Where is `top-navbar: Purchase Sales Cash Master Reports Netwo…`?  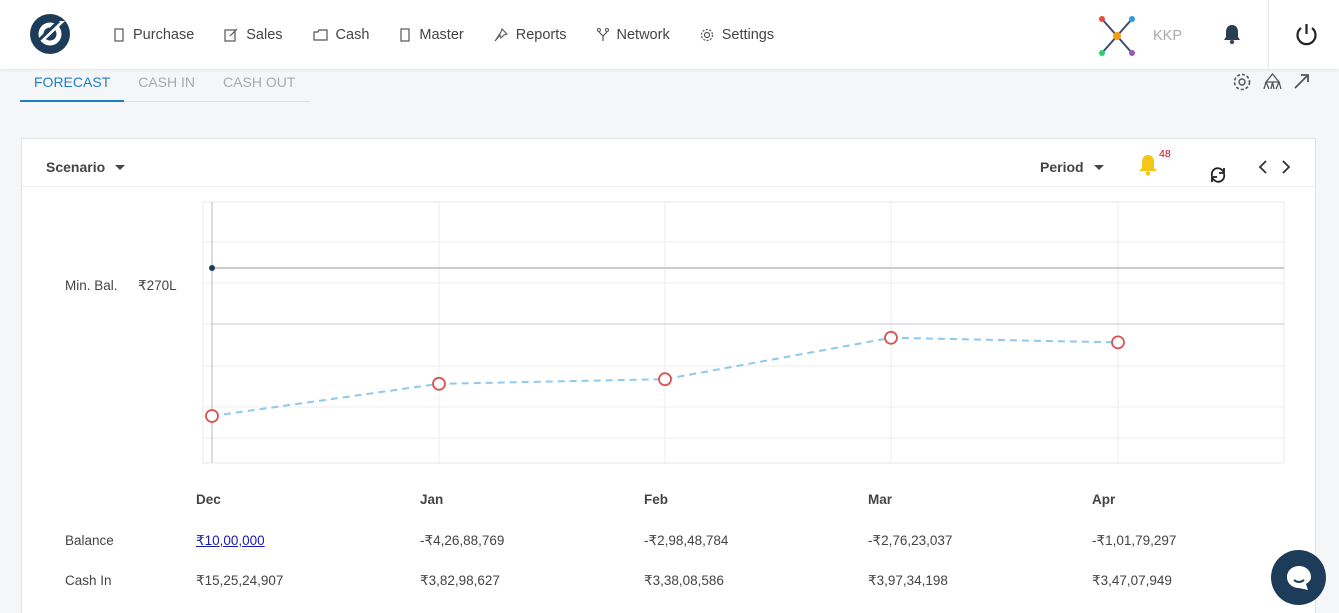 top-navbar: Purchase Sales Cash Master Reports Netwo… is located at coordinates (669, 34).